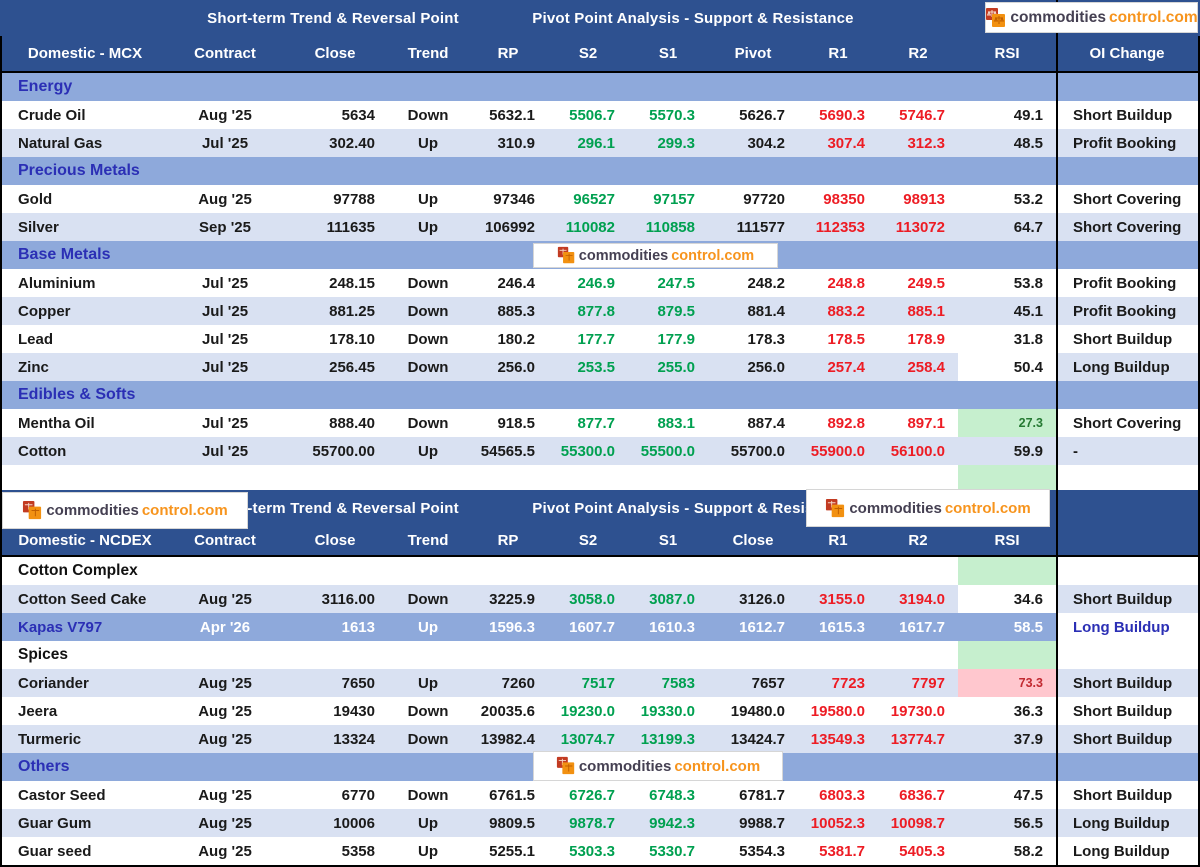  What do you see at coordinates (333, 508) in the screenshot?
I see `band-title-trend-2: Short-term Trend & Reversal Point` at bounding box center [333, 508].